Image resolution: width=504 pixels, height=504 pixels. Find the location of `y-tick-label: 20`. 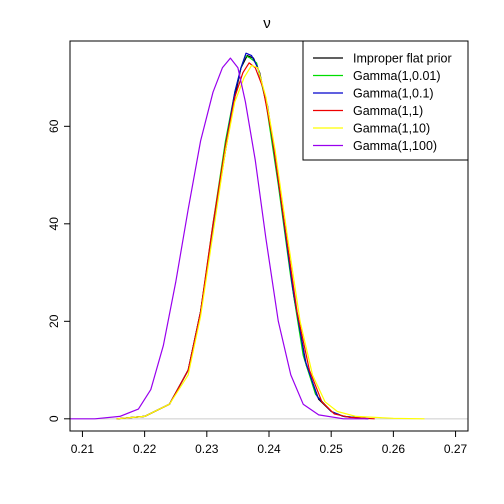

y-tick-label: 20 is located at coordinates (54, 321).